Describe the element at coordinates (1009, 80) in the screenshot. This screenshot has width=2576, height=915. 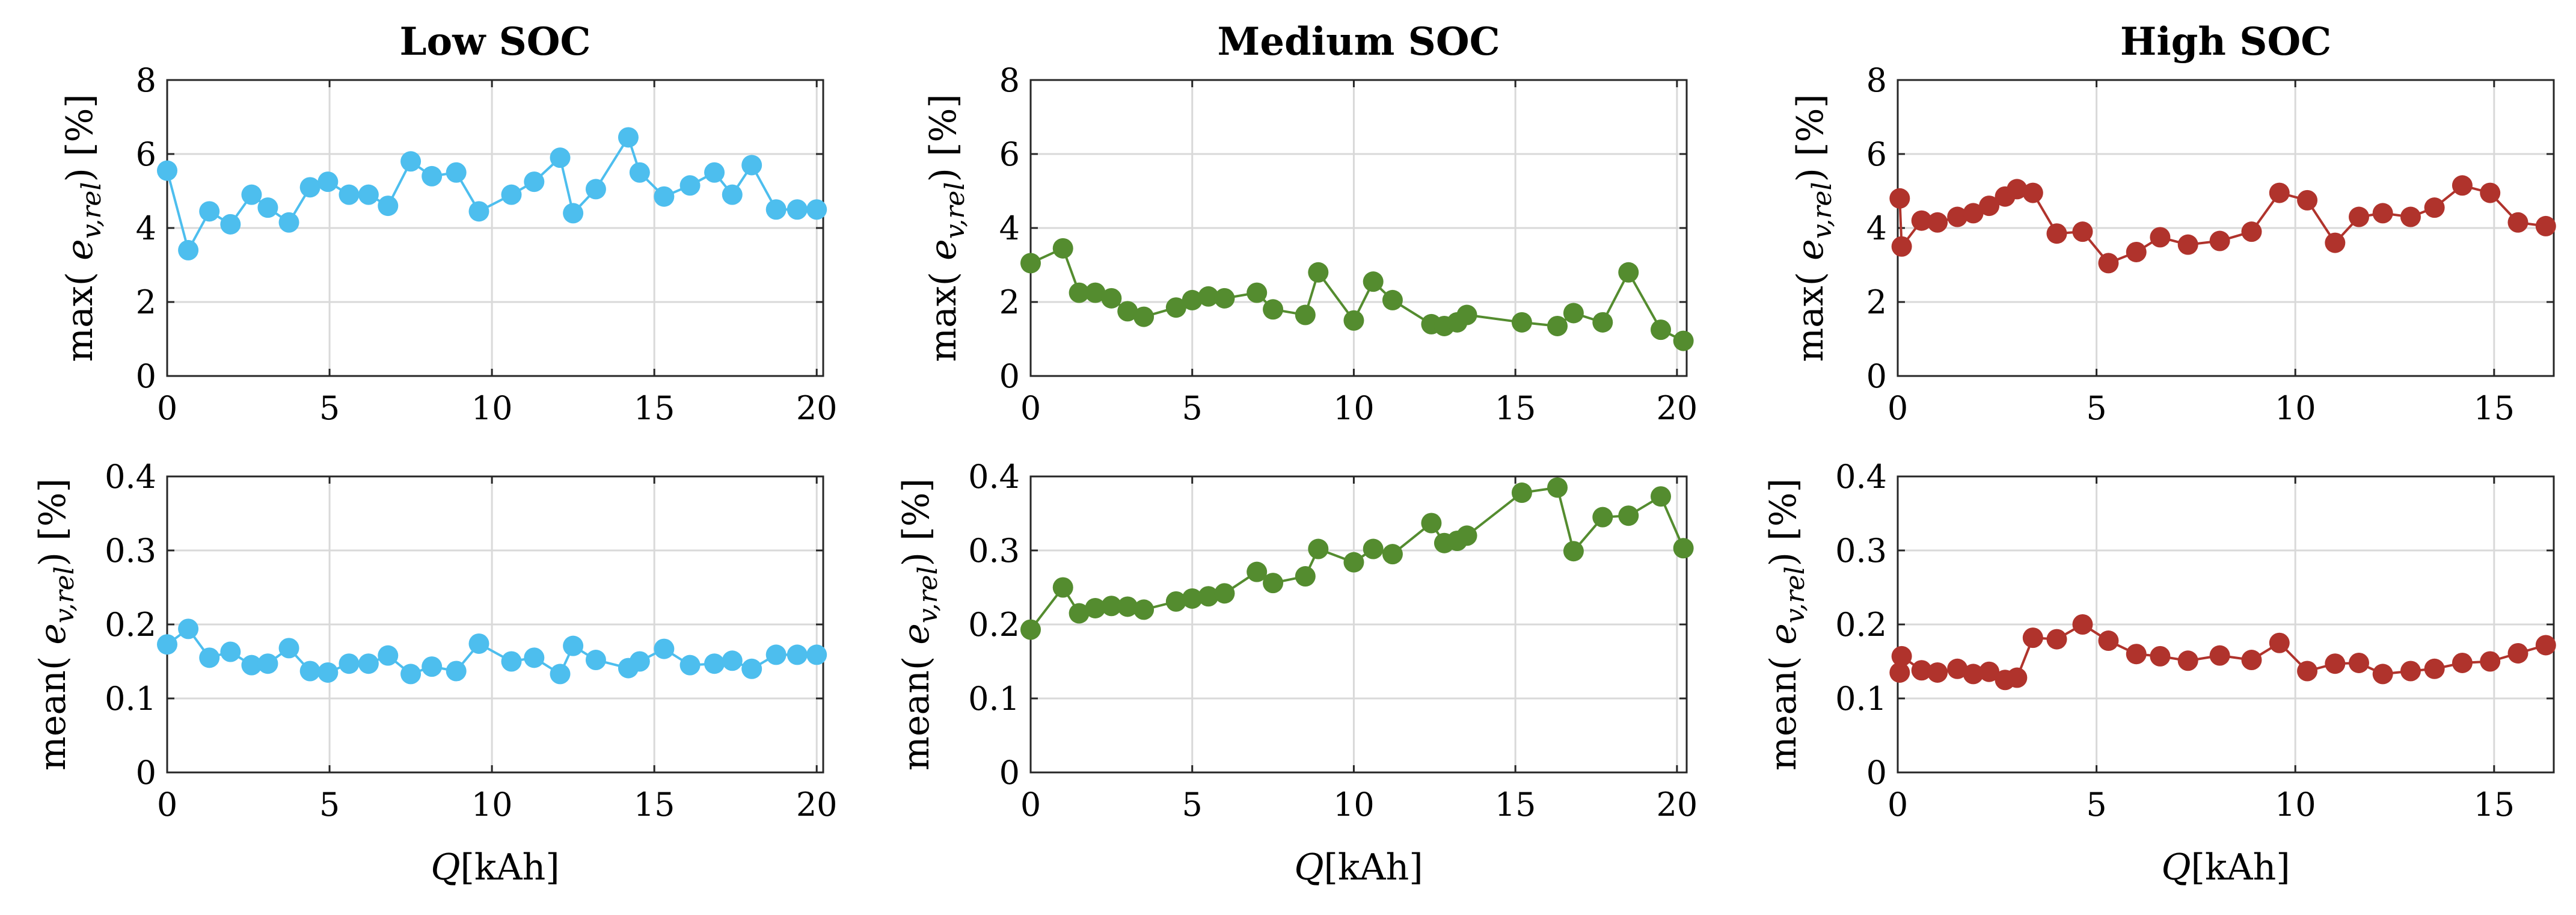
I see `y-tick-label: 8` at that location.